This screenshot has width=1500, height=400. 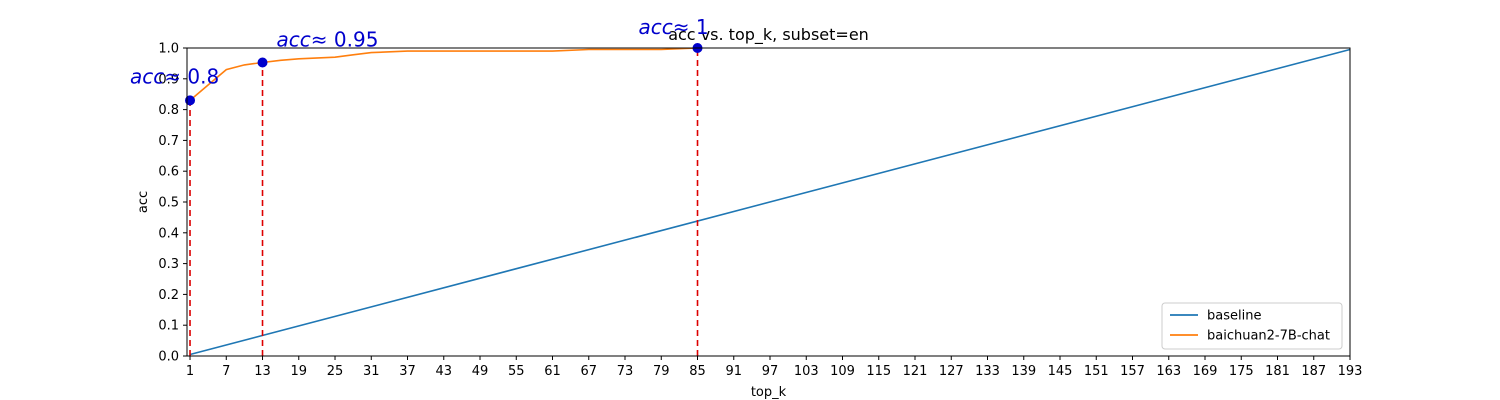 What do you see at coordinates (298, 371) in the screenshot?
I see `x-tick-label: 19` at bounding box center [298, 371].